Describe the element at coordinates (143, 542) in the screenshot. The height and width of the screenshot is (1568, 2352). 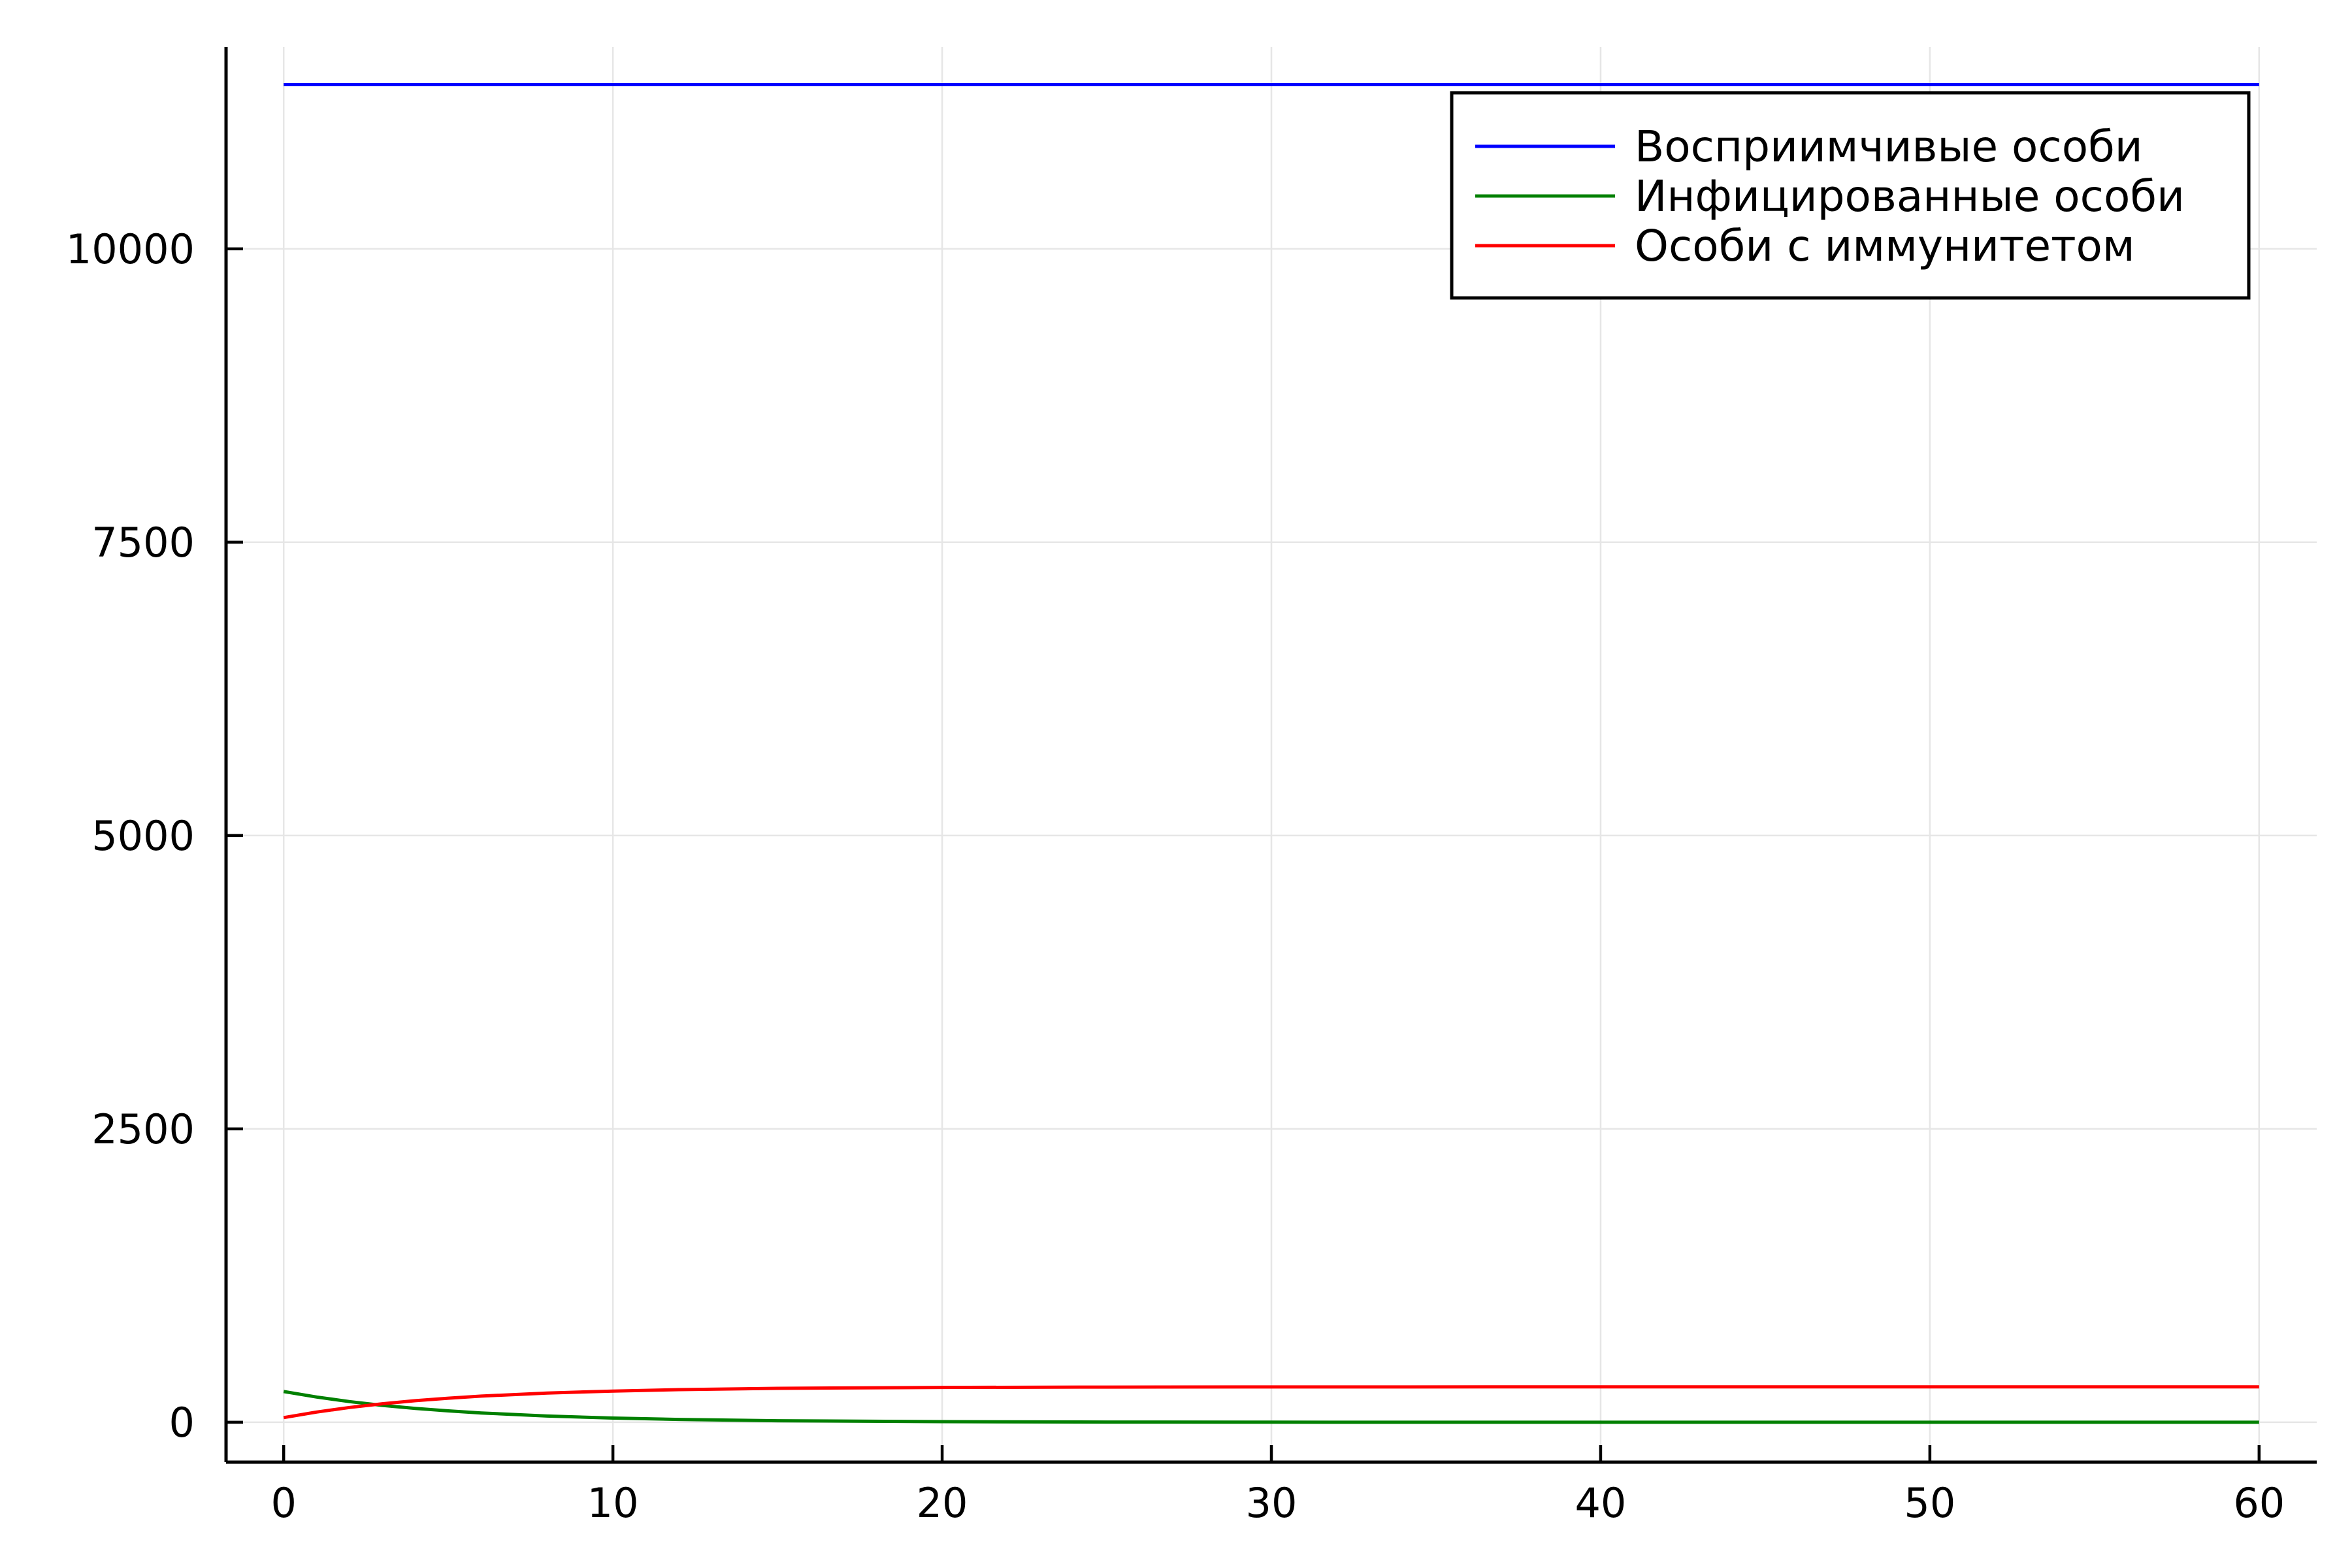
I see `y-tick-label: 7500` at that location.